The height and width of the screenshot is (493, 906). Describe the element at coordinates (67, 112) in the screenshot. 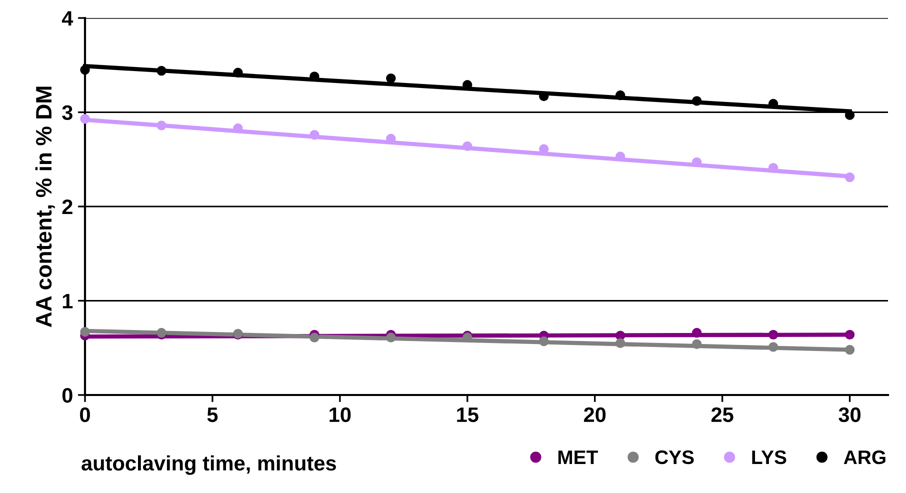

I see `y-tick-label: 3` at that location.